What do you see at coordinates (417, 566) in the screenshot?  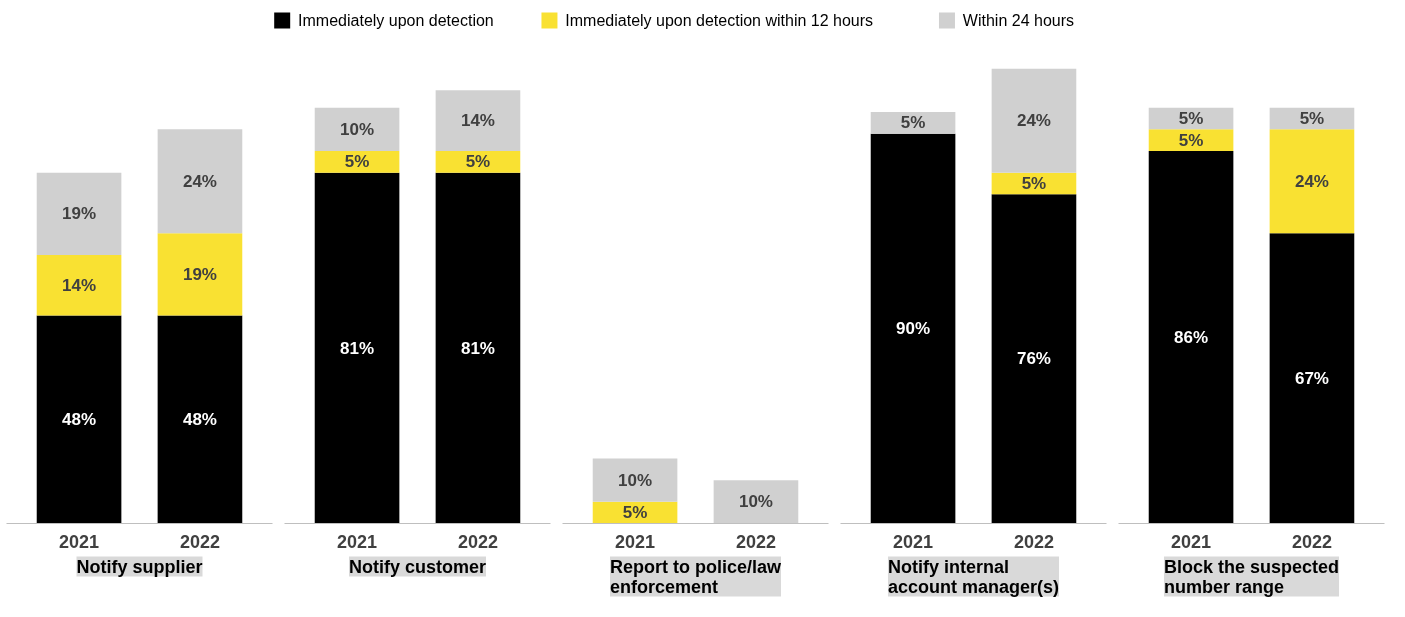 I see `text: Notify customer` at bounding box center [417, 566].